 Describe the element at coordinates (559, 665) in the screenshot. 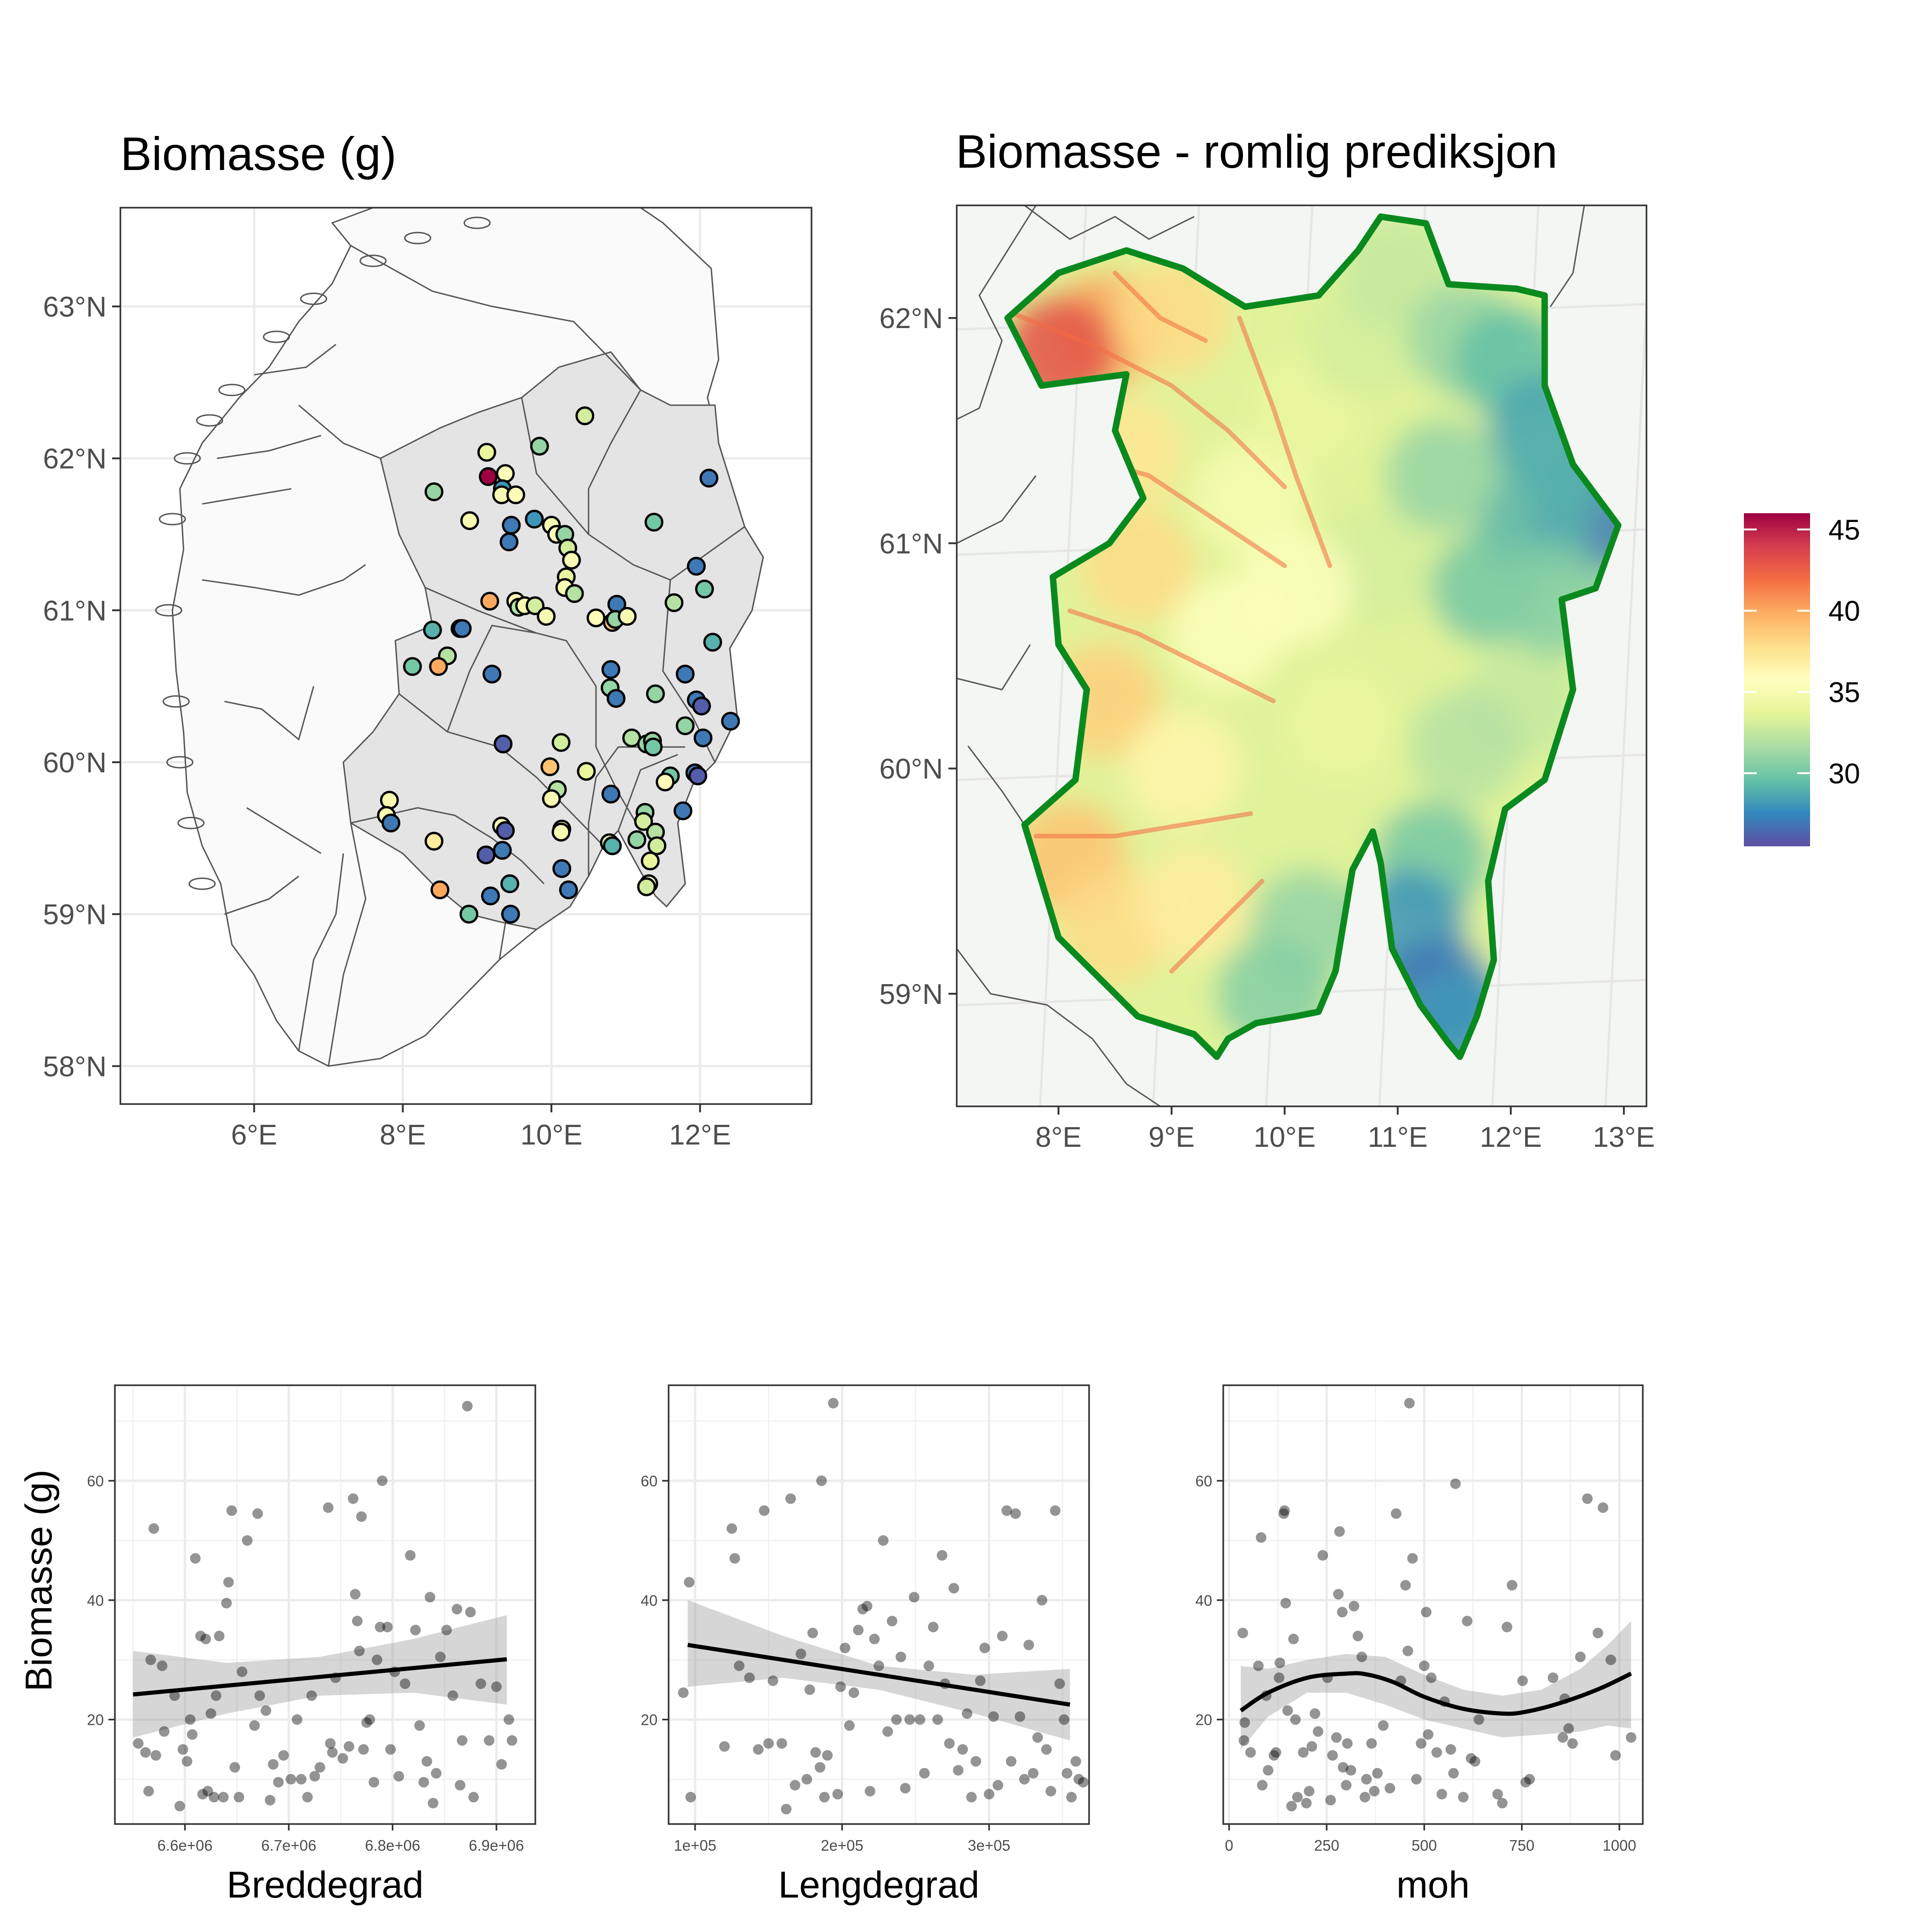

I see `observation-points` at that location.